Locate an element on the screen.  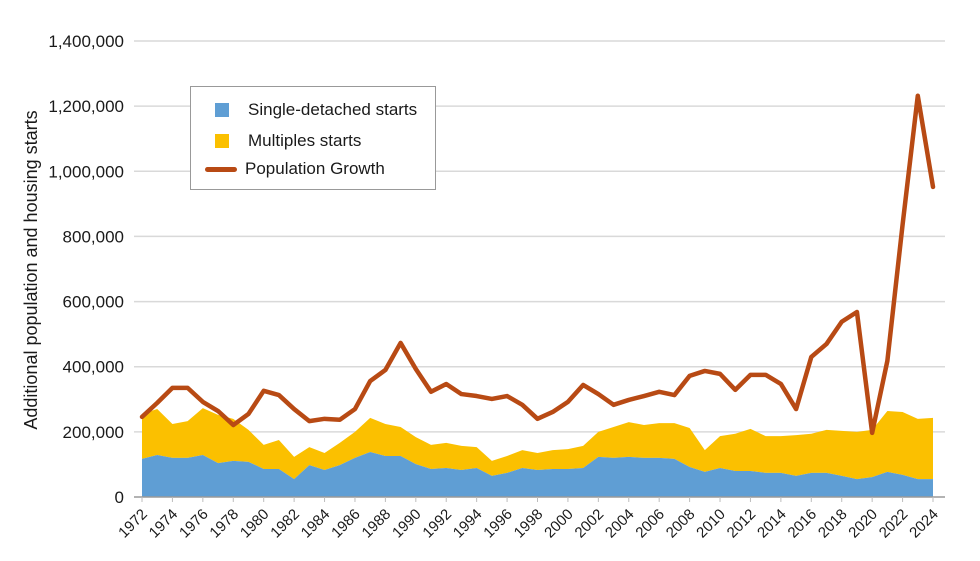
x-tick-label: 1996 is located at coordinates (498, 524).